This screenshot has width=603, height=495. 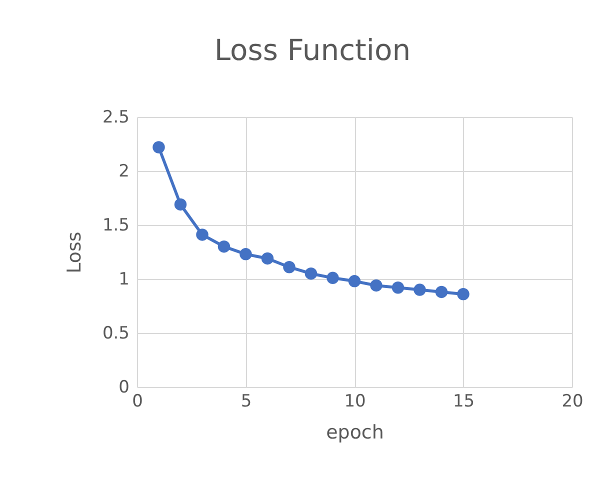 What do you see at coordinates (74, 253) in the screenshot?
I see `y-axis-title: Loss` at bounding box center [74, 253].